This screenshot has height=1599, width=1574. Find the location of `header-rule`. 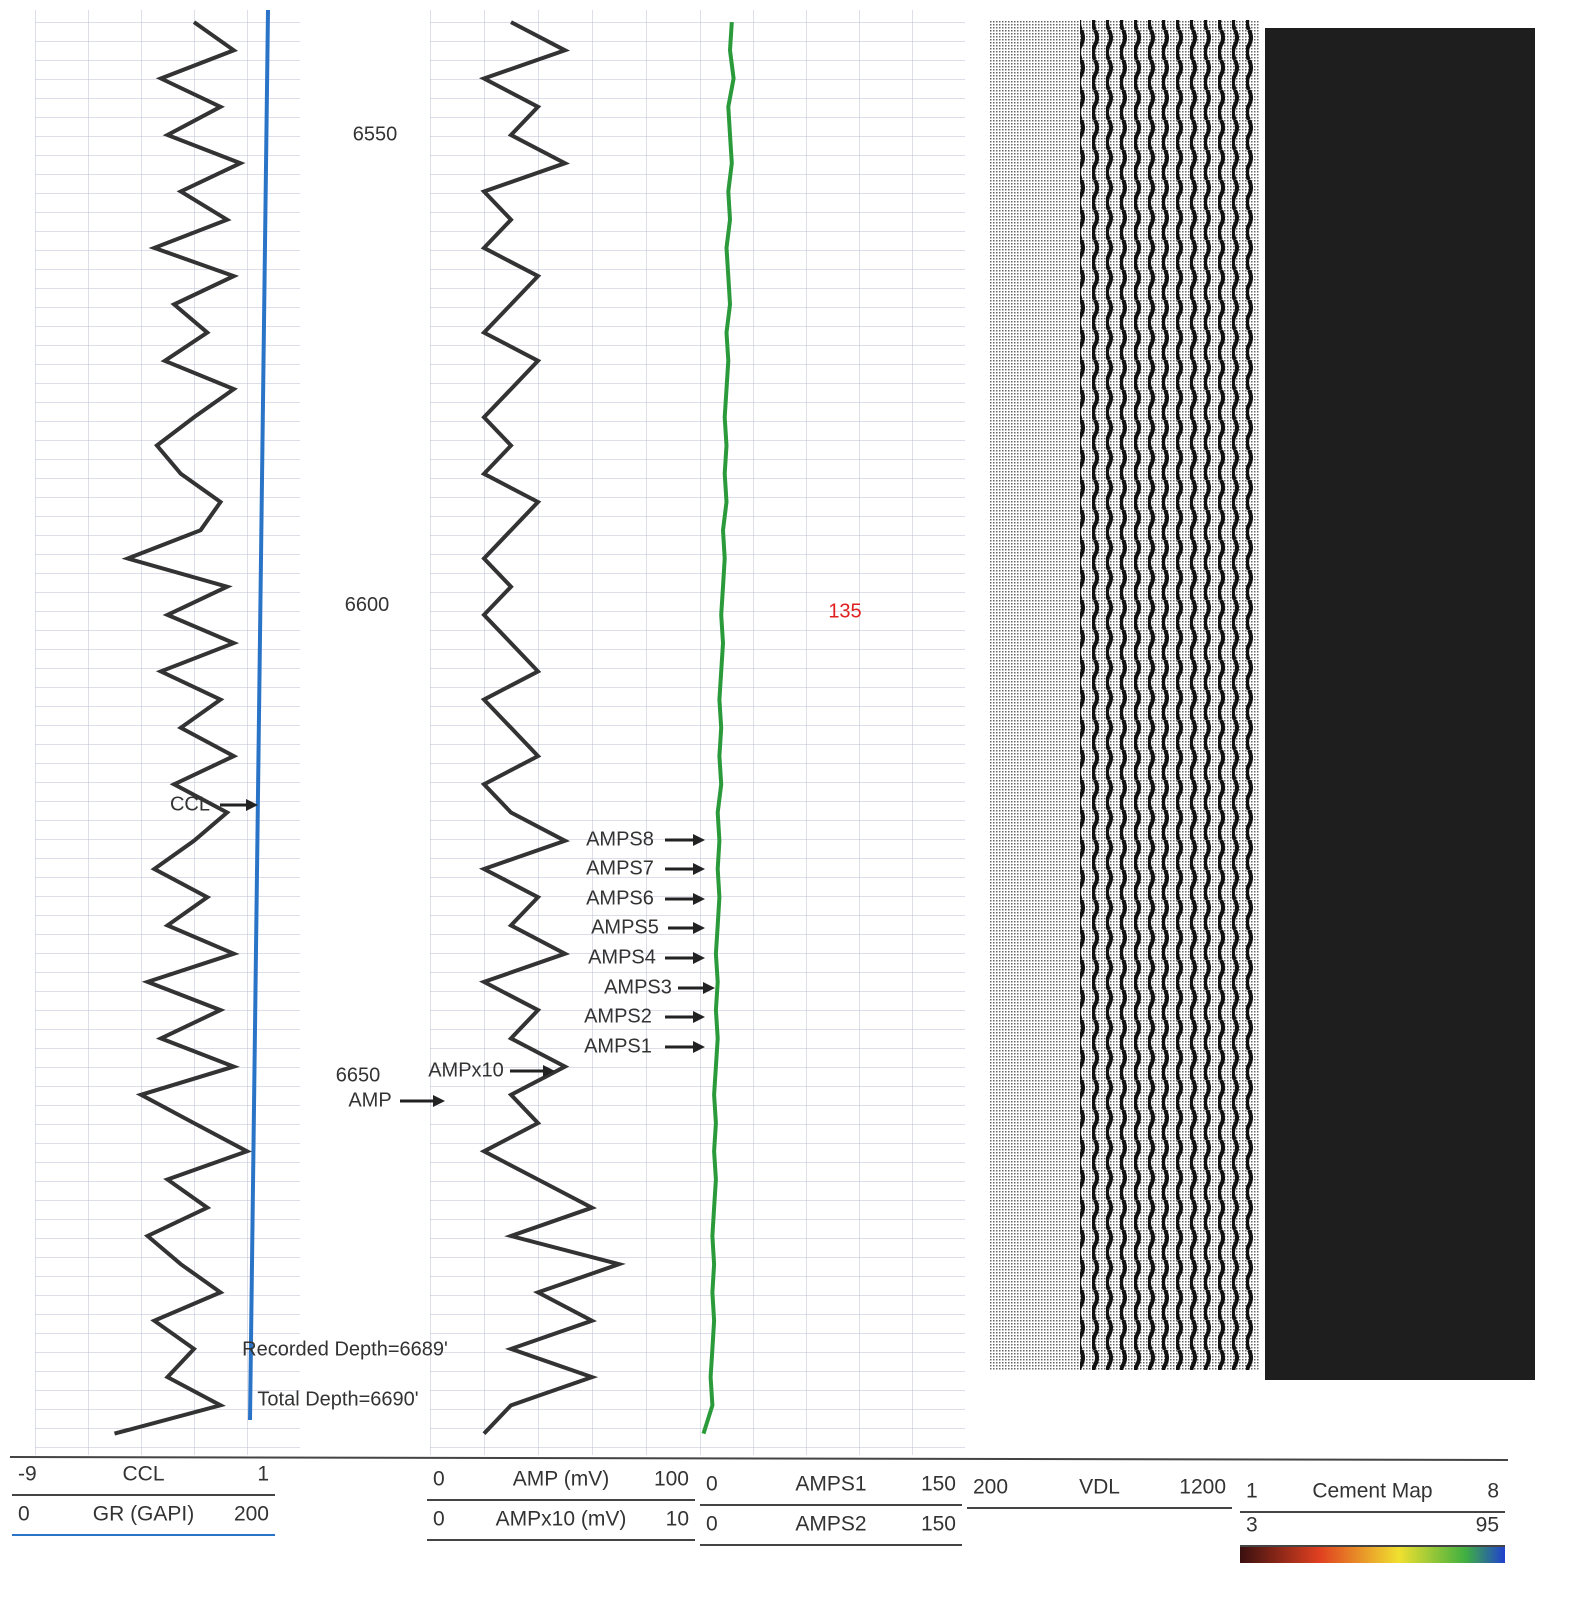

header-rule is located at coordinates (759, 1458).